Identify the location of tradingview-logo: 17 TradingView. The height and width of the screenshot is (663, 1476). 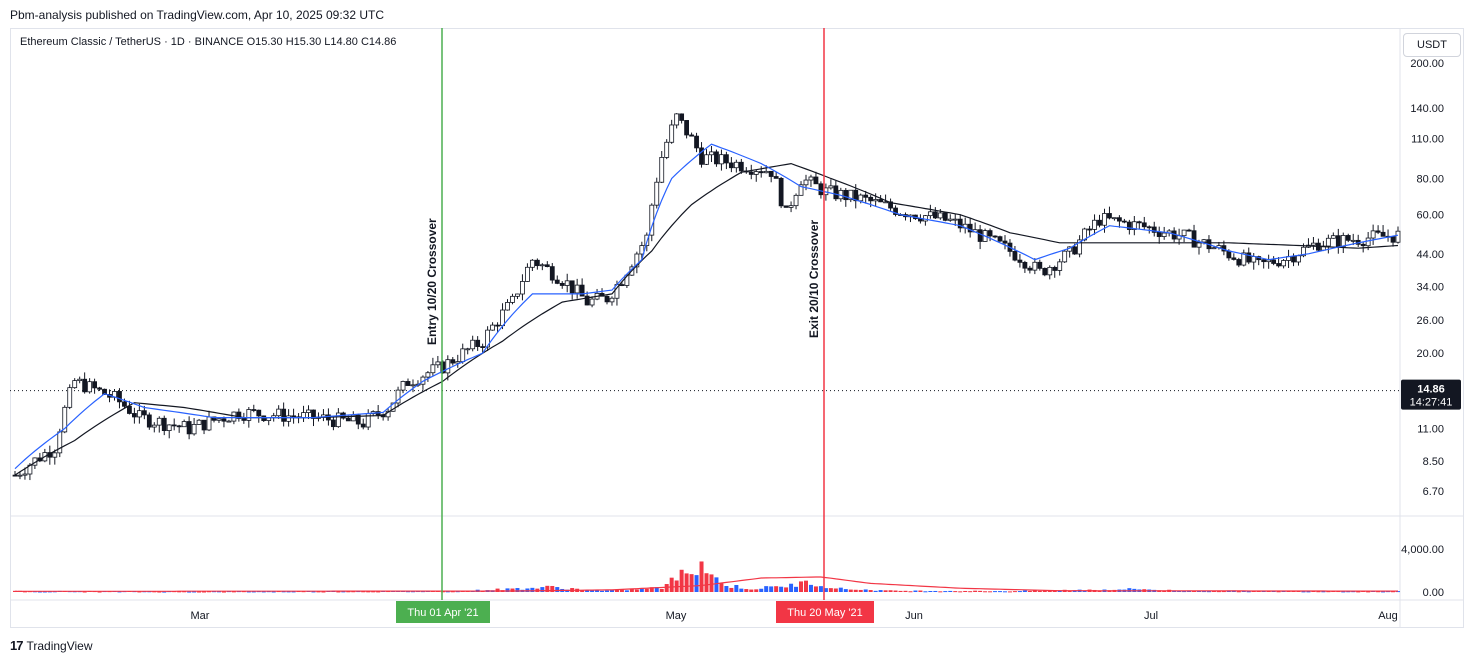
(51, 645).